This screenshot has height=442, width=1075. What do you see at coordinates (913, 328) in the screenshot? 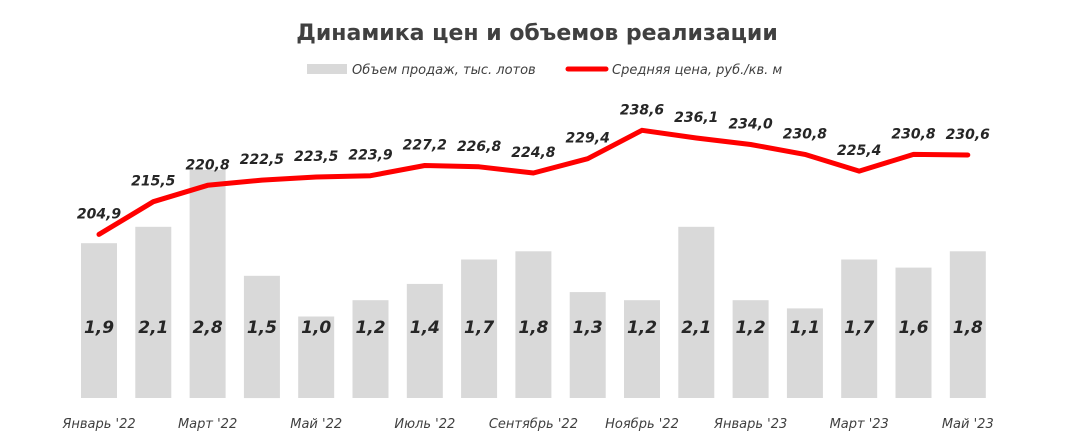
I see `volume-bar-label: 1,6` at bounding box center [913, 328].